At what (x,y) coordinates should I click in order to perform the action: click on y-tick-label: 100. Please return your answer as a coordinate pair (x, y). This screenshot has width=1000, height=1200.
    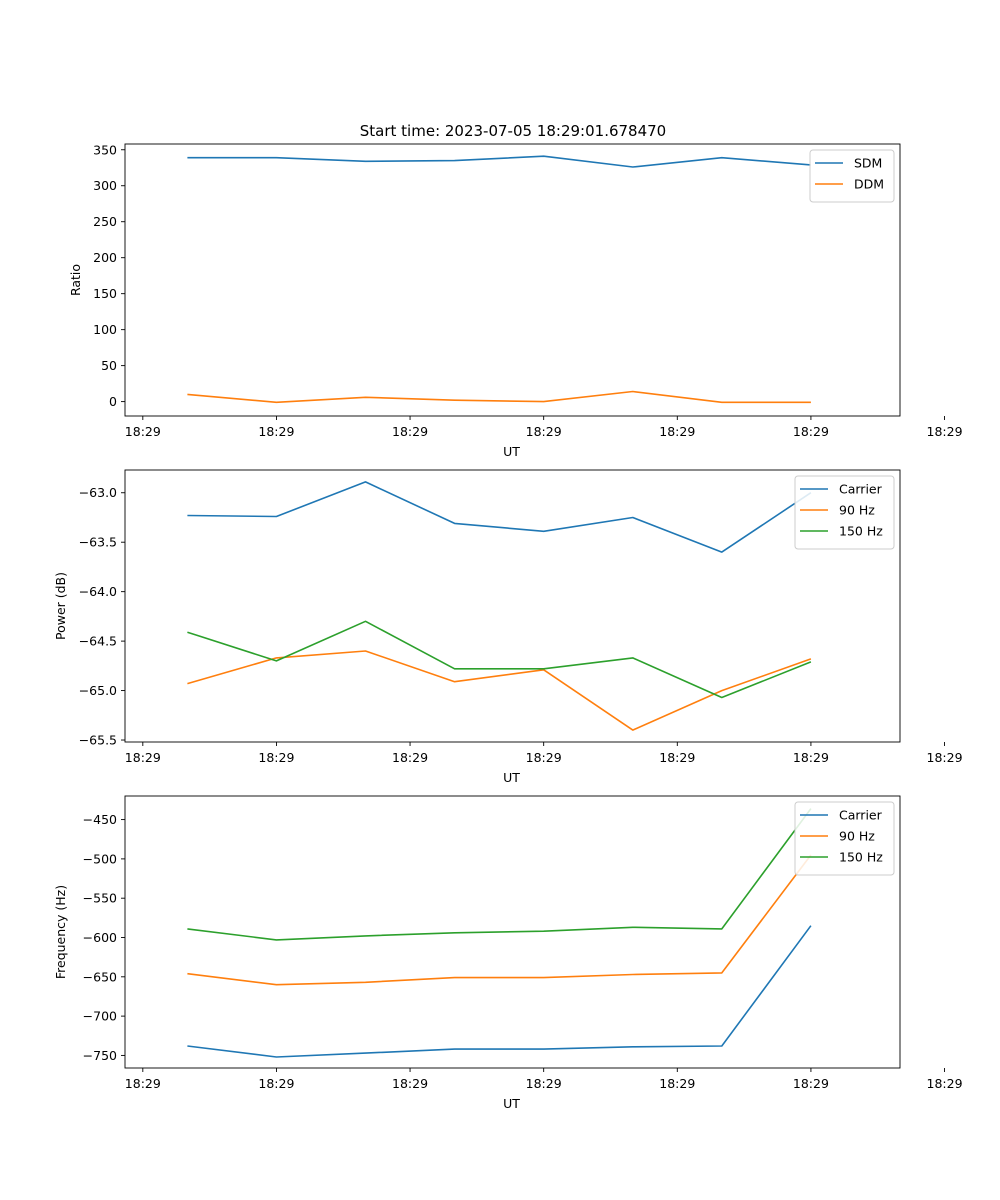
    Looking at the image, I should click on (105, 329).